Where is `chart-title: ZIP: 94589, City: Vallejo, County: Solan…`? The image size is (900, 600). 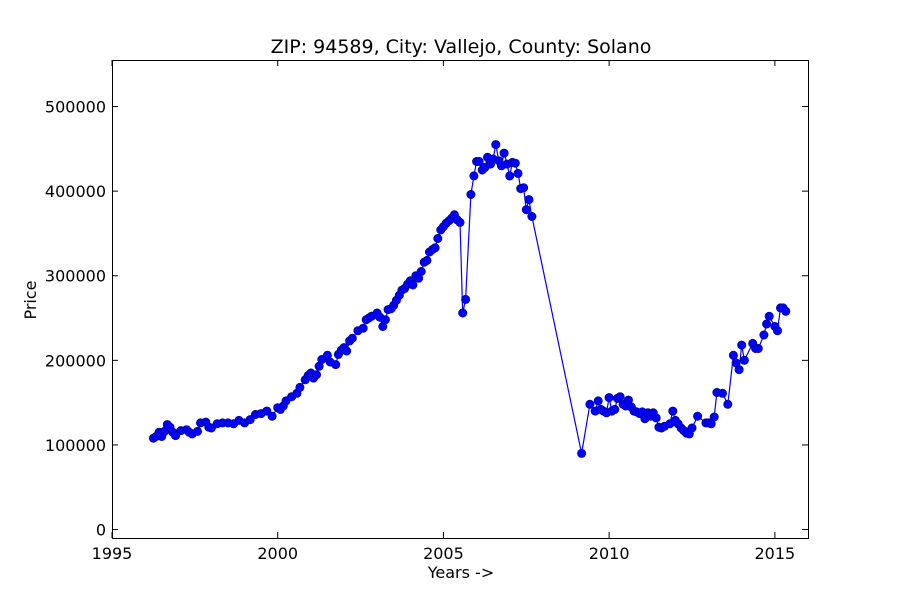
chart-title: ZIP: 94589, City: Vallejo, County: Solan… is located at coordinates (461, 47).